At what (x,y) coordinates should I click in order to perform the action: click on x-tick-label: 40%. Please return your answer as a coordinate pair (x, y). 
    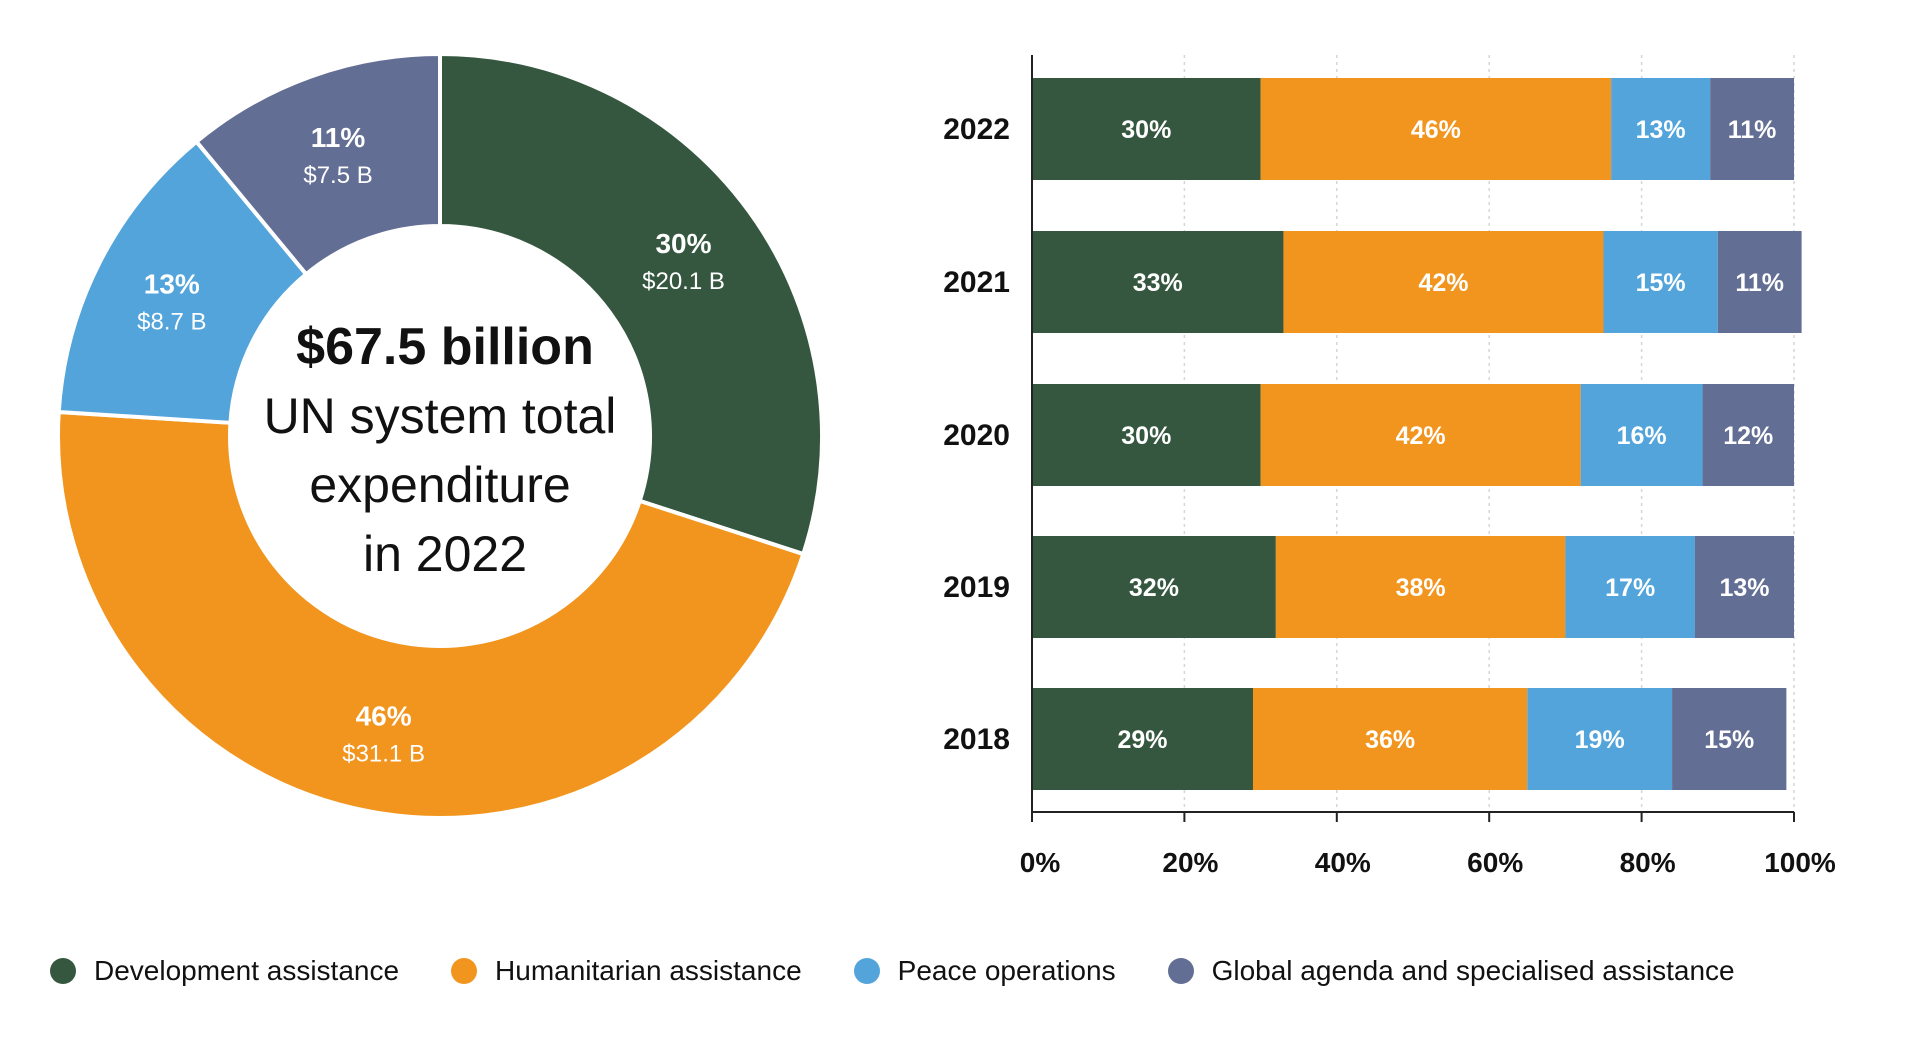
    Looking at the image, I should click on (1343, 862).